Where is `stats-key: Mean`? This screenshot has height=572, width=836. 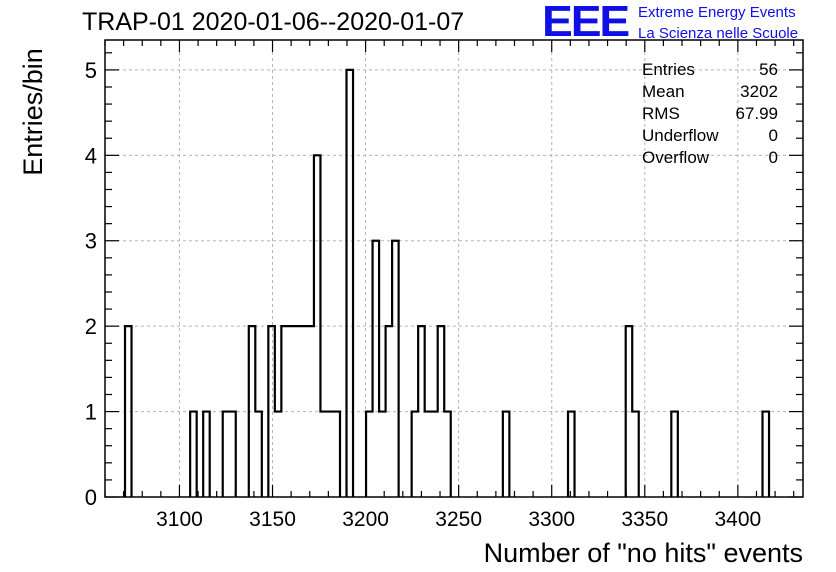
stats-key: Mean is located at coordinates (663, 91).